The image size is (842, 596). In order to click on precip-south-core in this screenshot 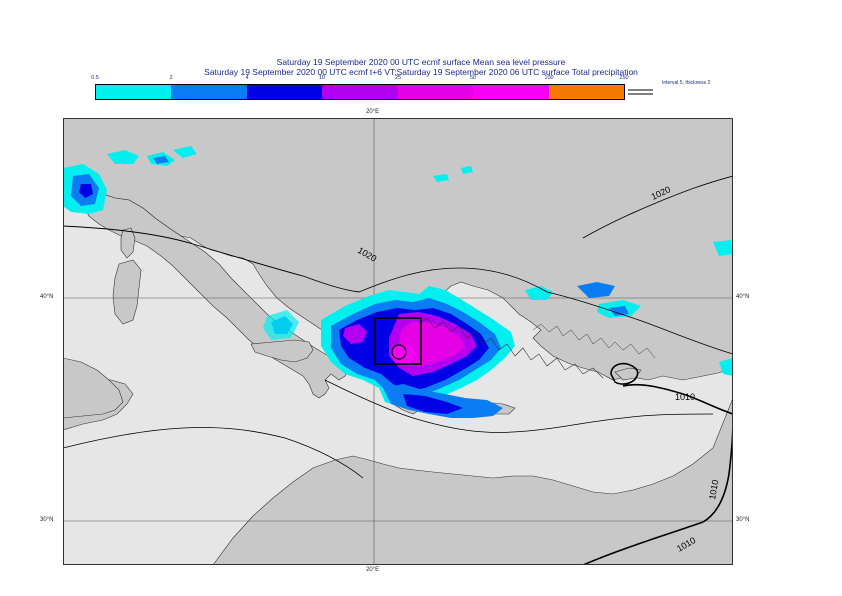, I will do `click(433, 404)`.